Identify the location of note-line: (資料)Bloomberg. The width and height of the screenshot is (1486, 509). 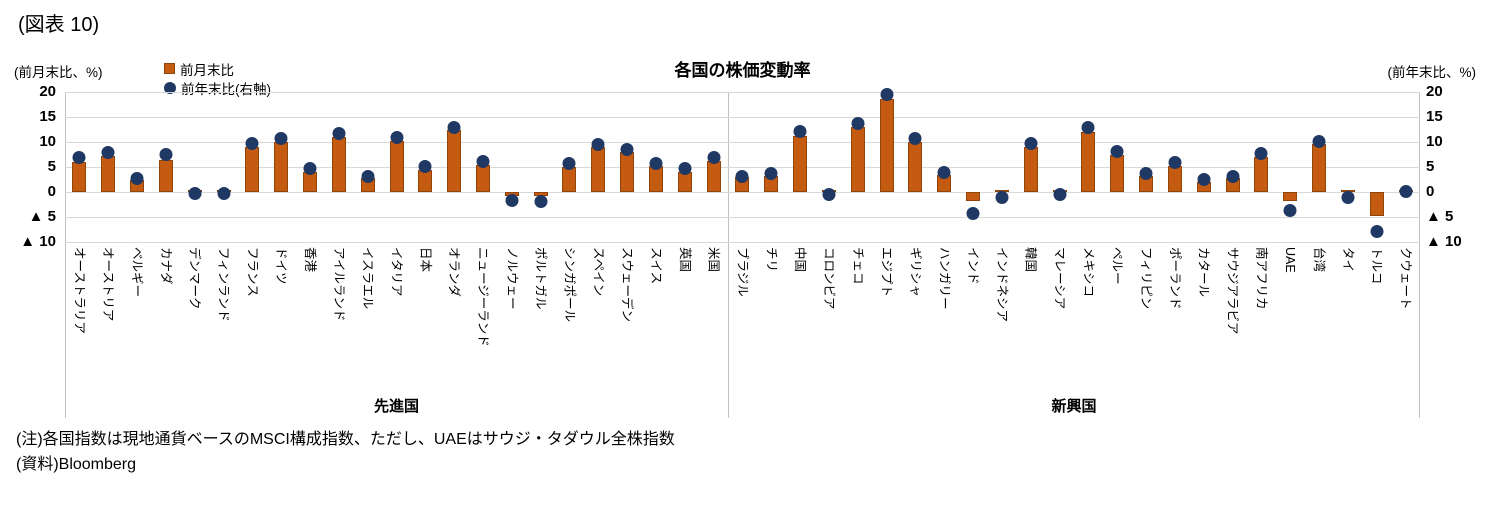
(76, 464).